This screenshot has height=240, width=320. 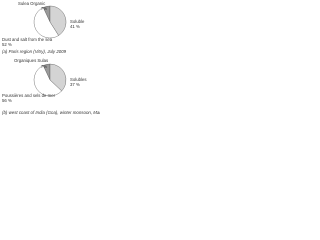 I want to click on slice-label: Dust and salt from the sea, so click(x=27, y=39).